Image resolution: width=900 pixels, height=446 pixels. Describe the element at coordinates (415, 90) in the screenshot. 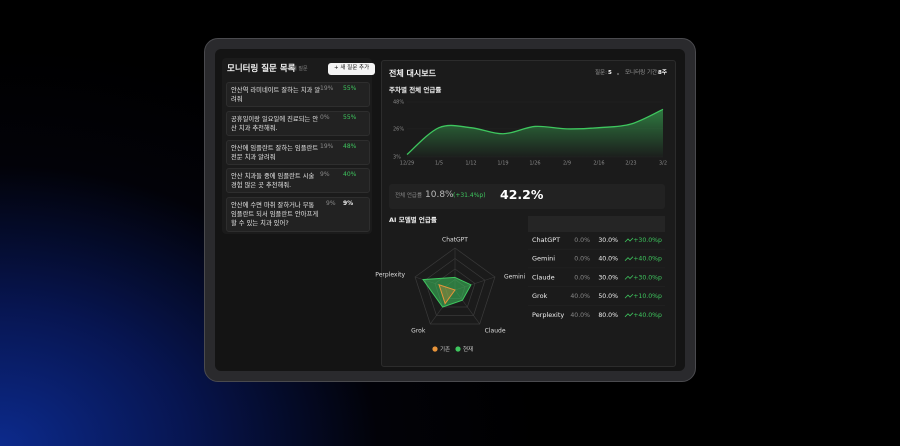

I see `chart-title: 주차별 전체 언급률` at that location.